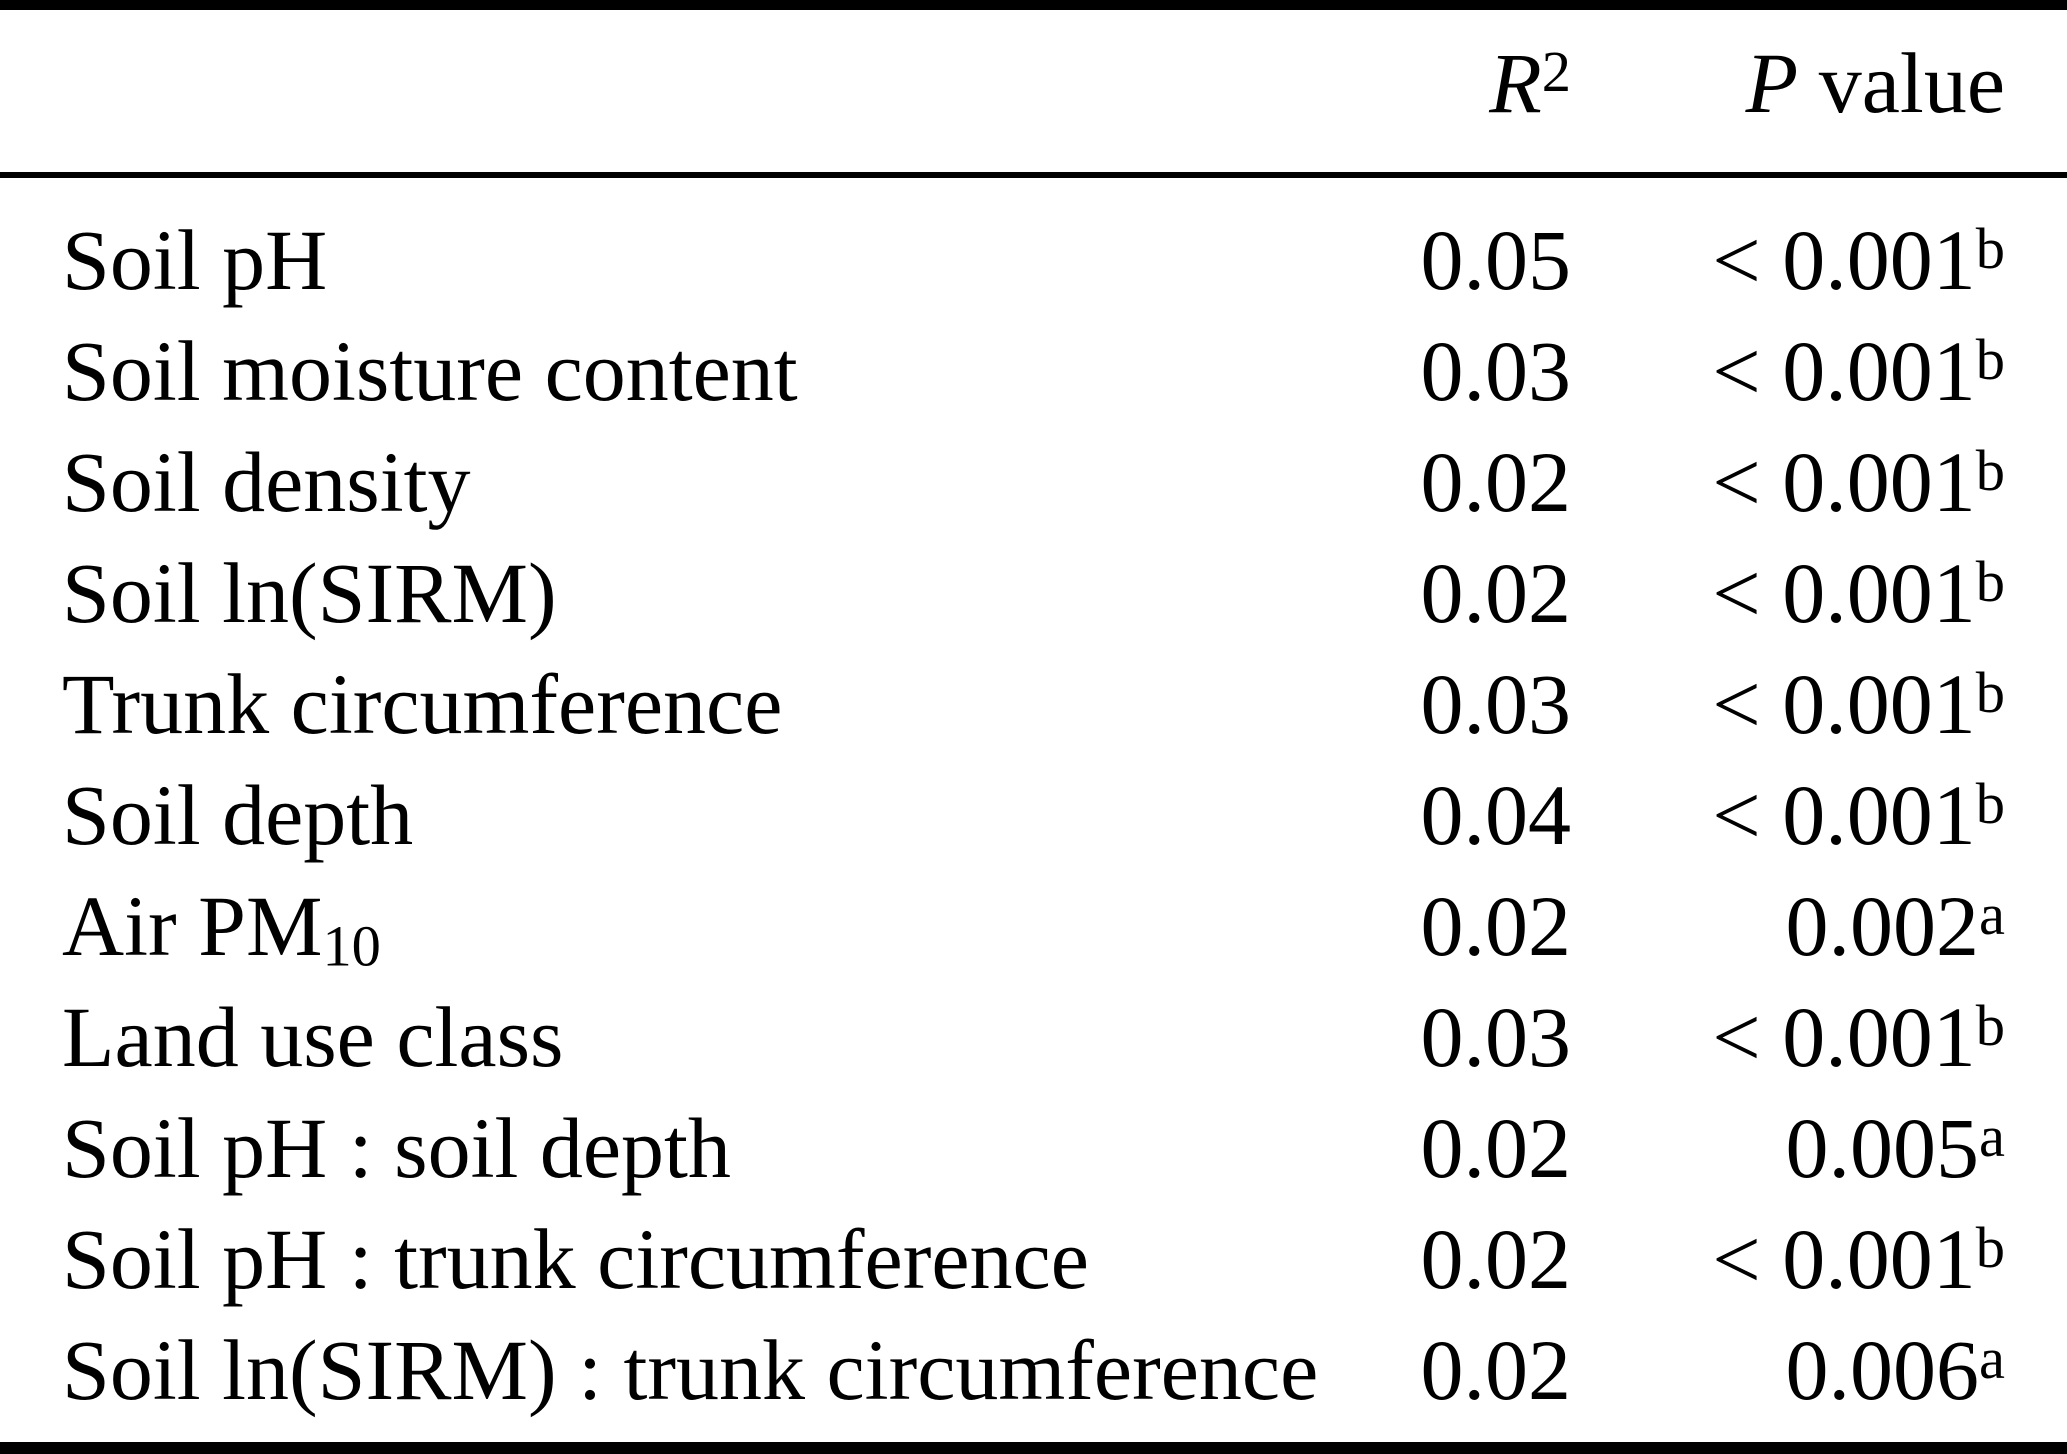  I want to click on table-row: Soil pH 0.05 < 0.001b, so click(1033, 260).